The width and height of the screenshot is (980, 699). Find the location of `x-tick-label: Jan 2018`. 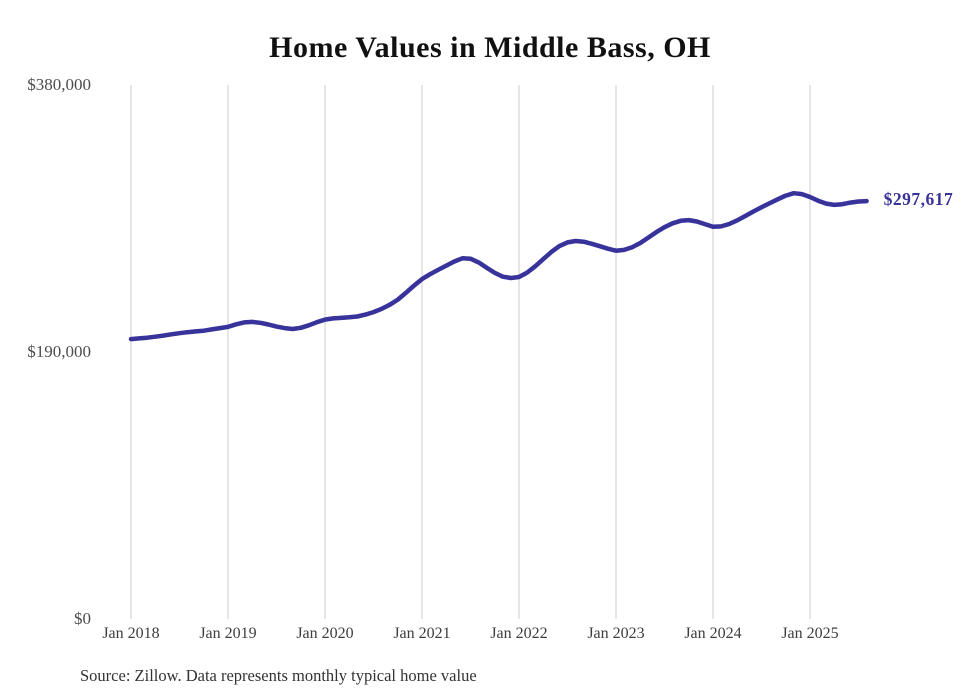

x-tick-label: Jan 2018 is located at coordinates (131, 633).